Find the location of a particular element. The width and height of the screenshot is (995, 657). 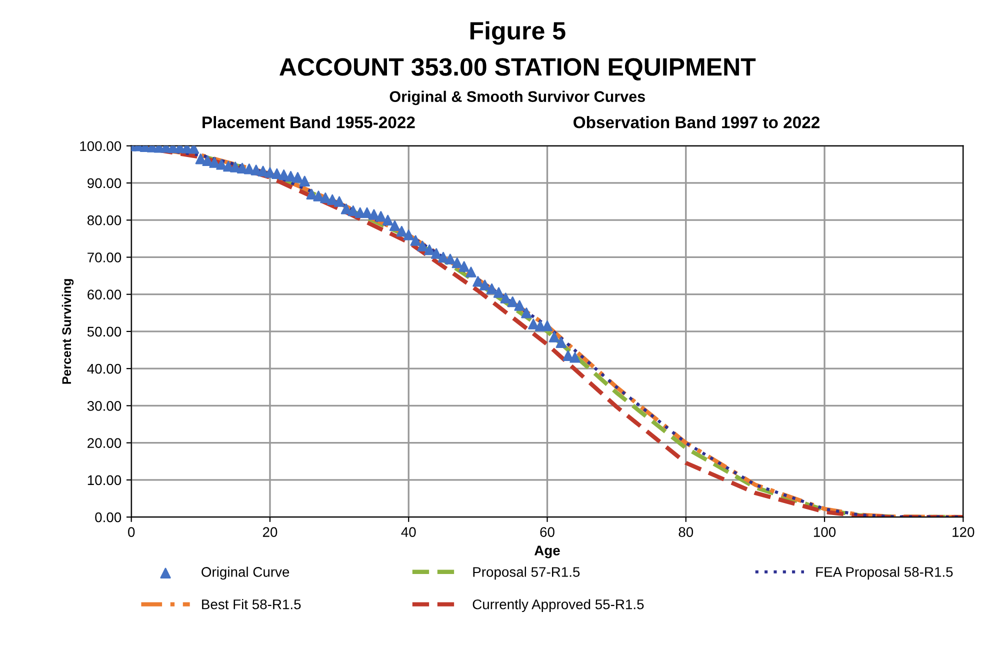

y-tick-label: 80.00 is located at coordinates (104, 220).